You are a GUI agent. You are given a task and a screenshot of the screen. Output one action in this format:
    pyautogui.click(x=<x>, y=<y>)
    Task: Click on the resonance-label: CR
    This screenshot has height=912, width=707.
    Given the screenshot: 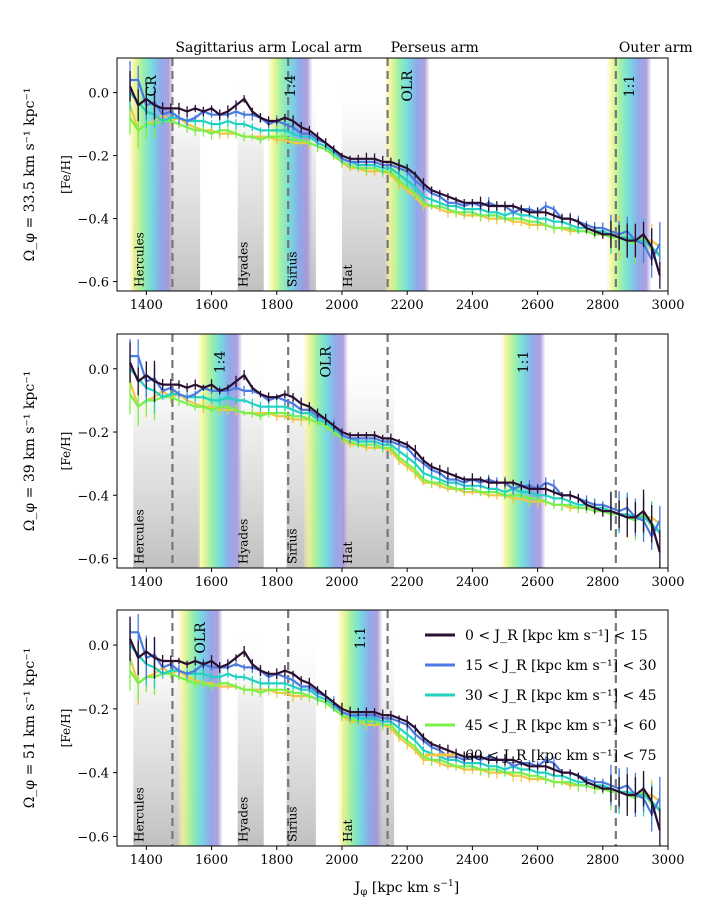 What is the action you would take?
    pyautogui.click(x=152, y=86)
    